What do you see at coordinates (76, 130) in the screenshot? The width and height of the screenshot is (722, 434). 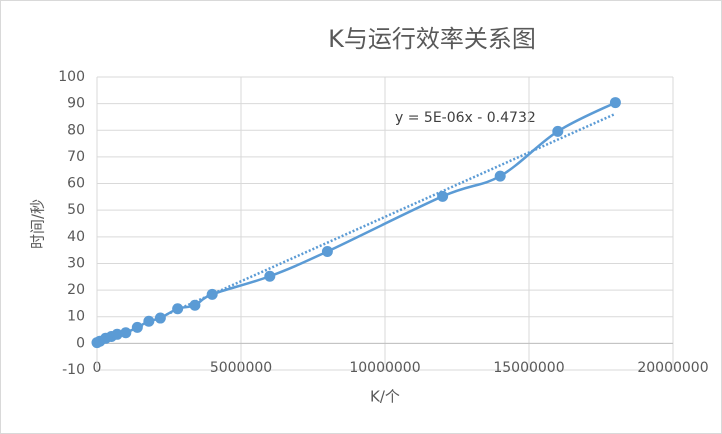 I see `y-tick-label: 80` at bounding box center [76, 130].